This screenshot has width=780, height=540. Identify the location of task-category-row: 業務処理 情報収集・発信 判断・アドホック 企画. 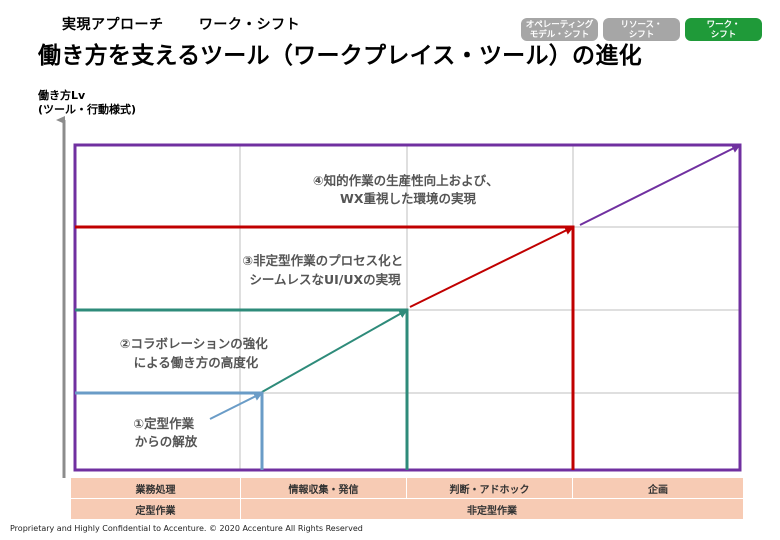
(407, 488).